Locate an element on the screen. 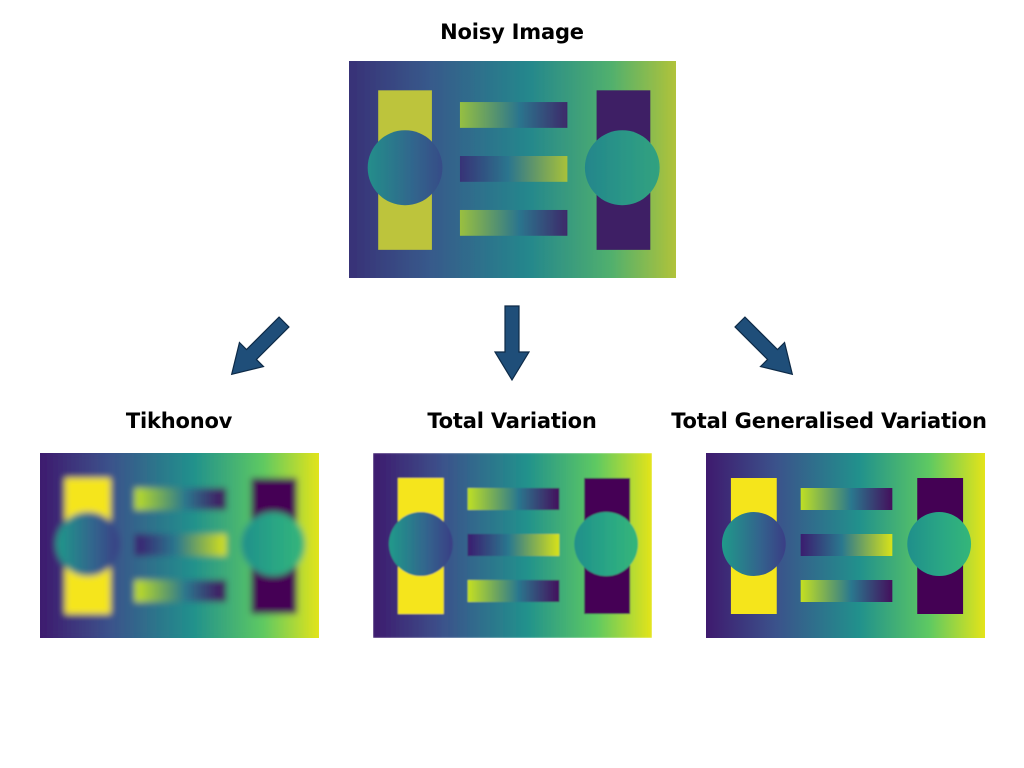 This screenshot has height=768, width=1024. arrow-to-tikhonov-icon is located at coordinates (258, 348).